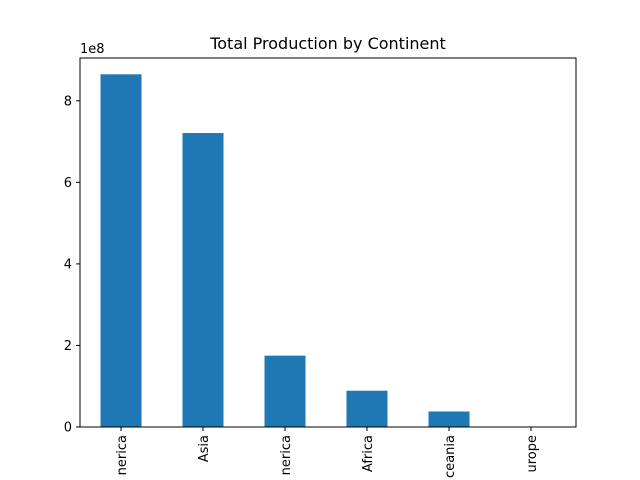 The width and height of the screenshot is (640, 480). I want to click on y-tick-label: 6, so click(68, 183).